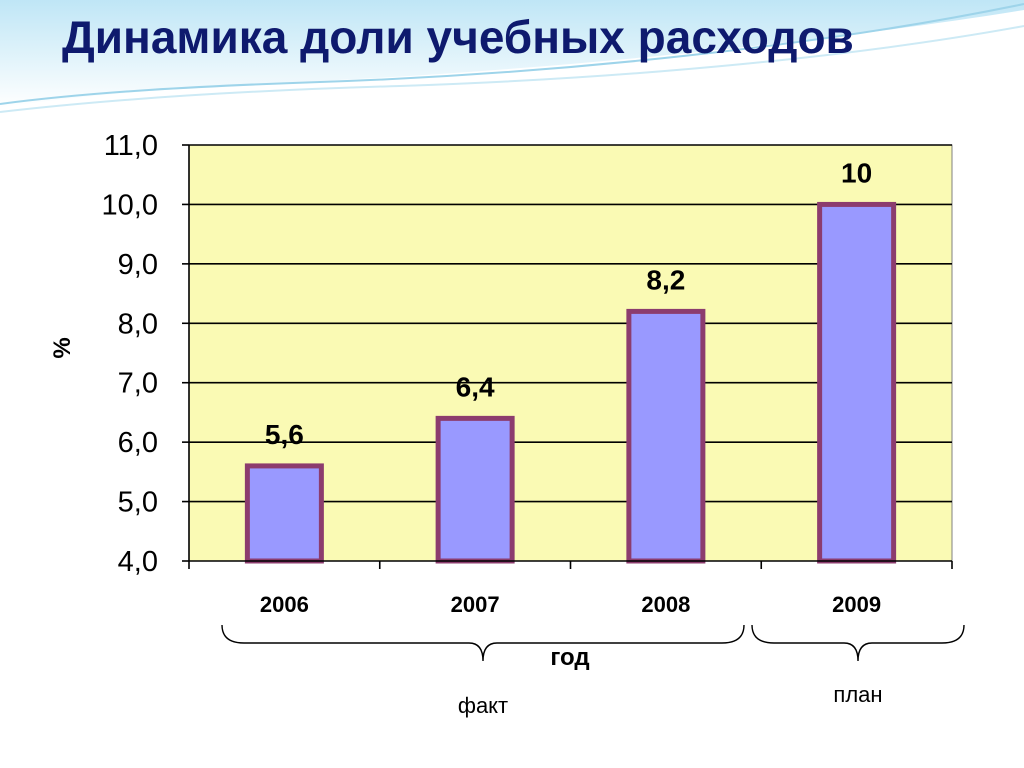 Image resolution: width=1024 pixels, height=768 pixels. I want to click on data-label-2009: 10, so click(856, 172).